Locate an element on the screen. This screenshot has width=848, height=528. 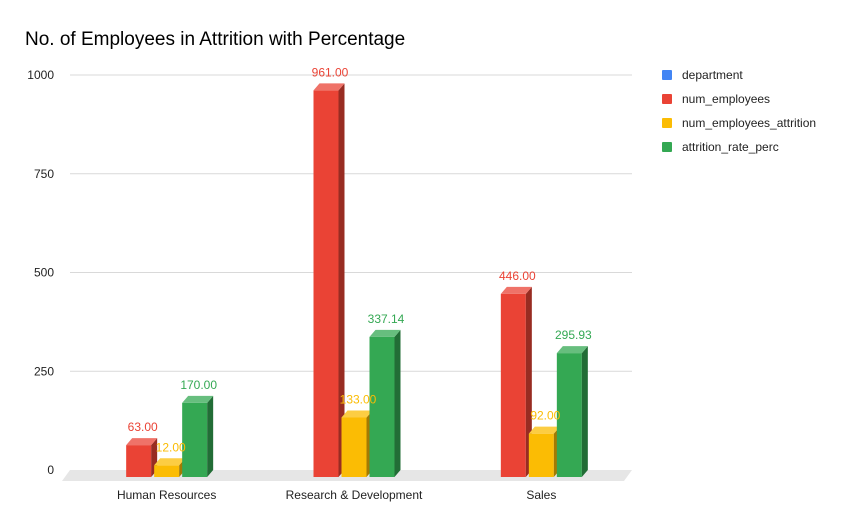
data-label: 92.00 is located at coordinates (545, 416).